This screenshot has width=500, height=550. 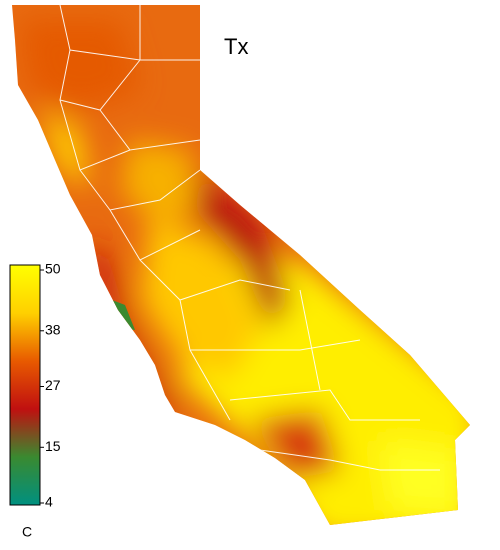 What do you see at coordinates (25, 385) in the screenshot?
I see `color-bar` at bounding box center [25, 385].